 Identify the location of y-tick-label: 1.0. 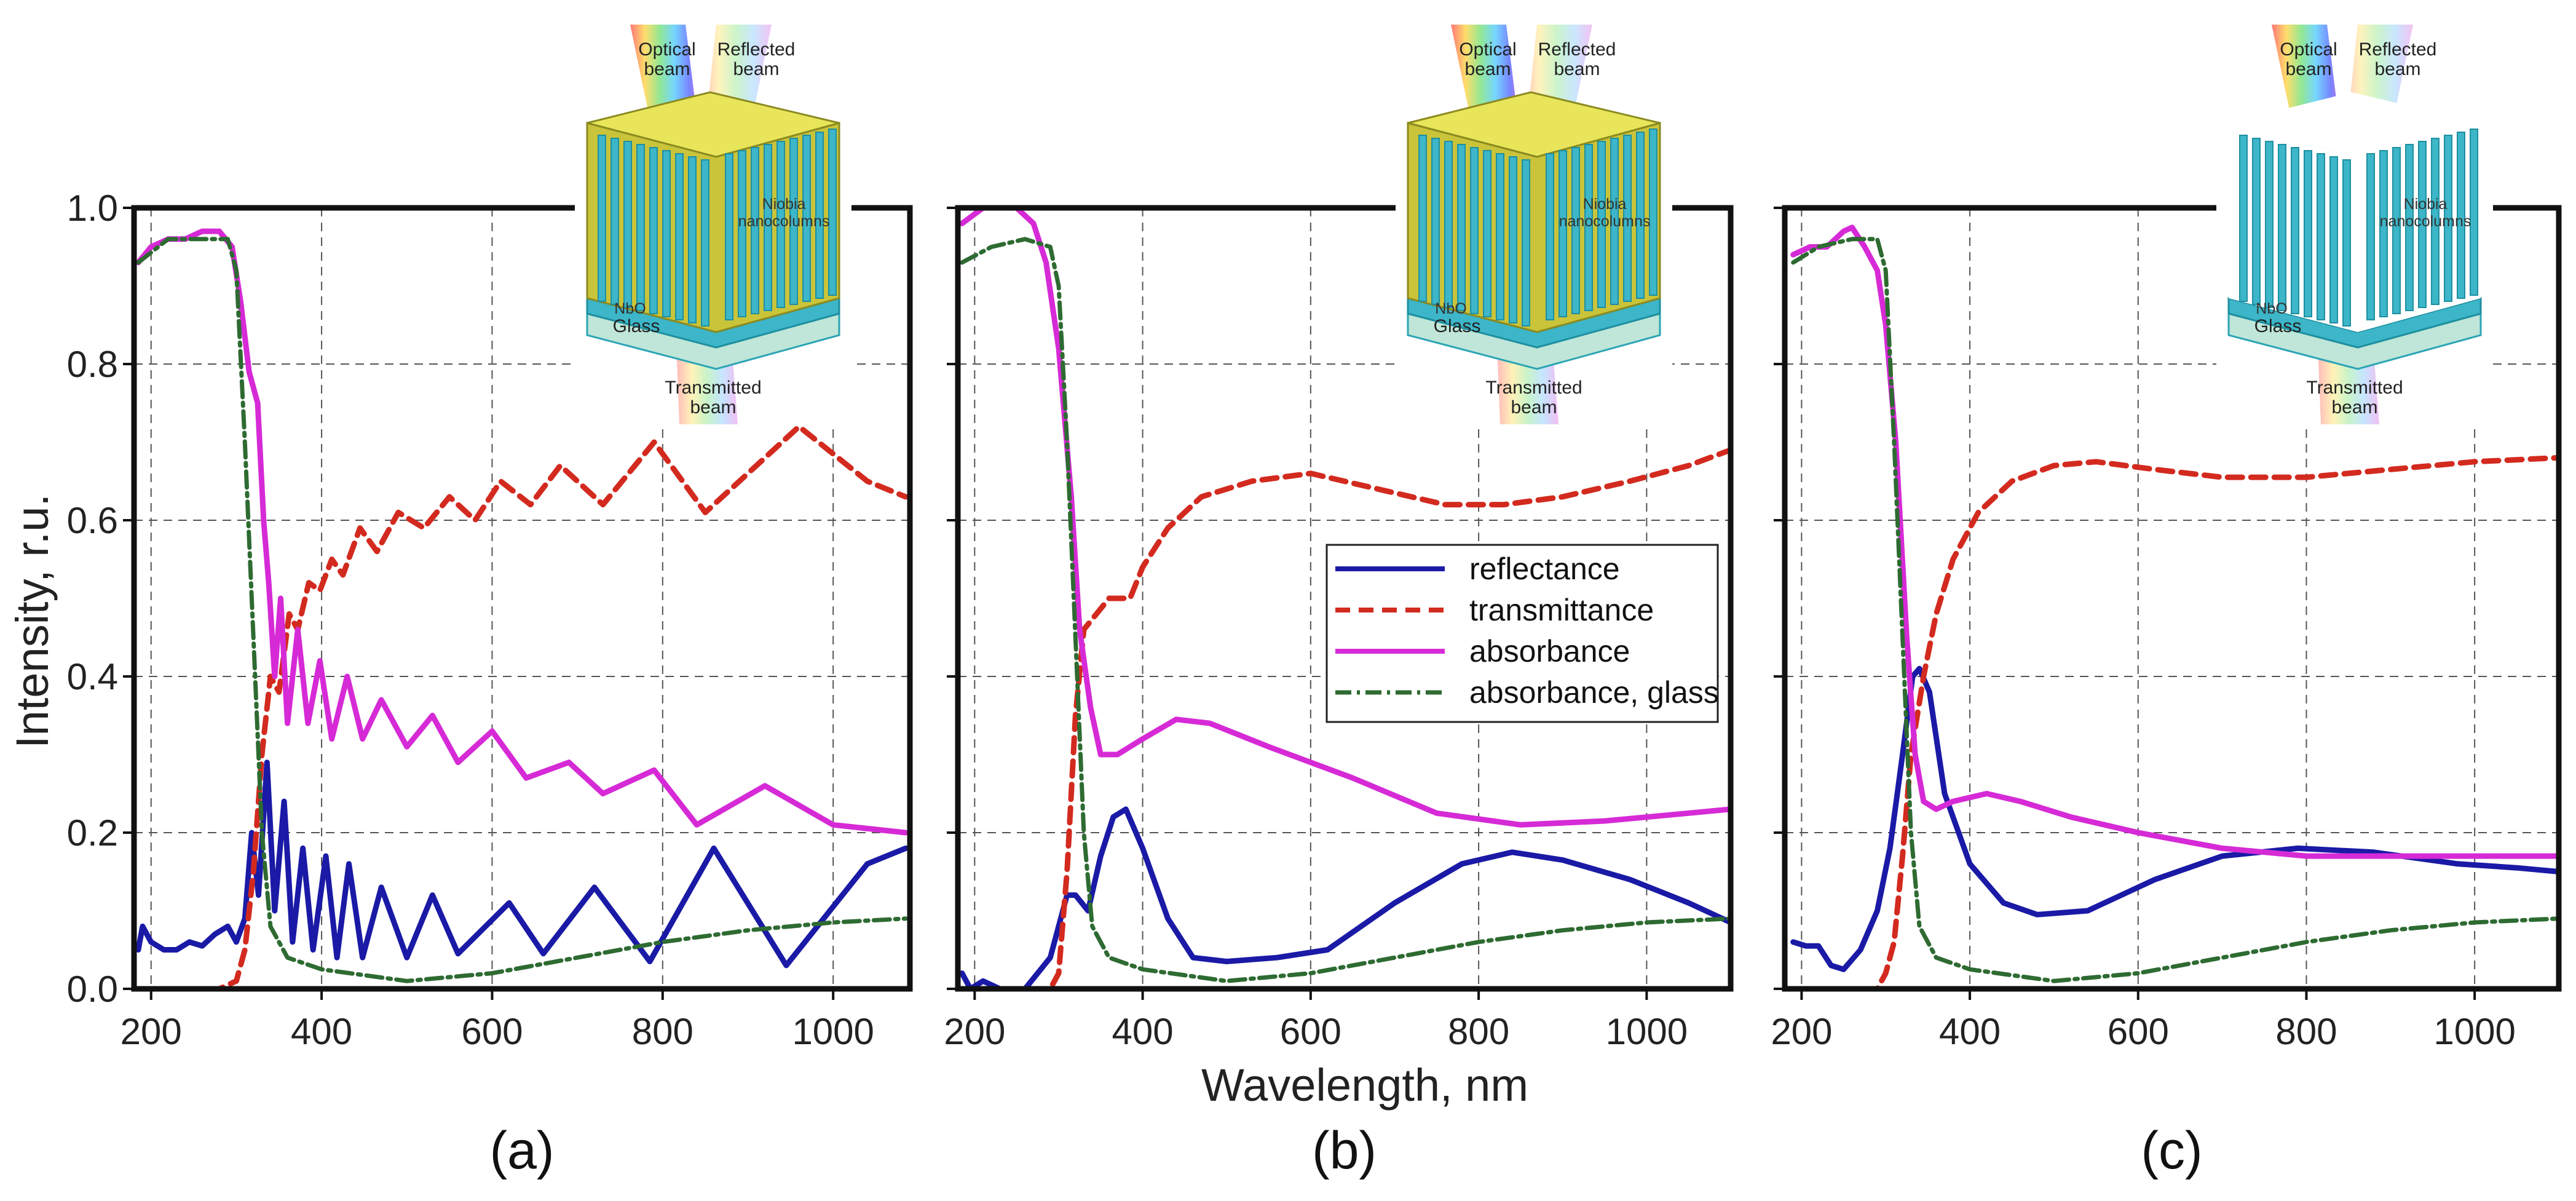
(92, 208).